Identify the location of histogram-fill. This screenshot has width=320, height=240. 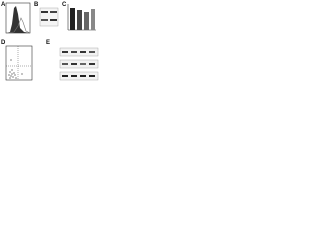
(18, 19).